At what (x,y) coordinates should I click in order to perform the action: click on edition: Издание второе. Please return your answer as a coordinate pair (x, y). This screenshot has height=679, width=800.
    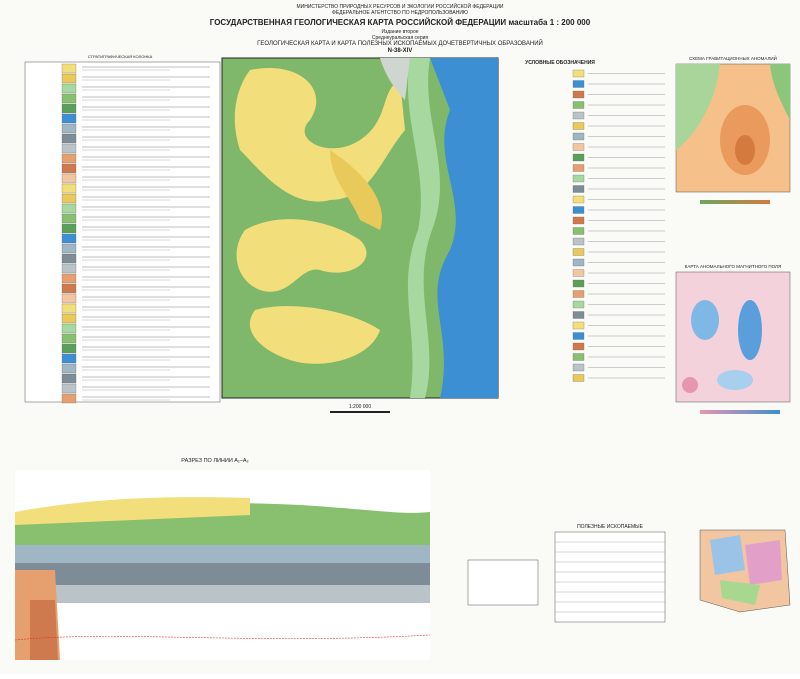
    Looking at the image, I should click on (399, 32).